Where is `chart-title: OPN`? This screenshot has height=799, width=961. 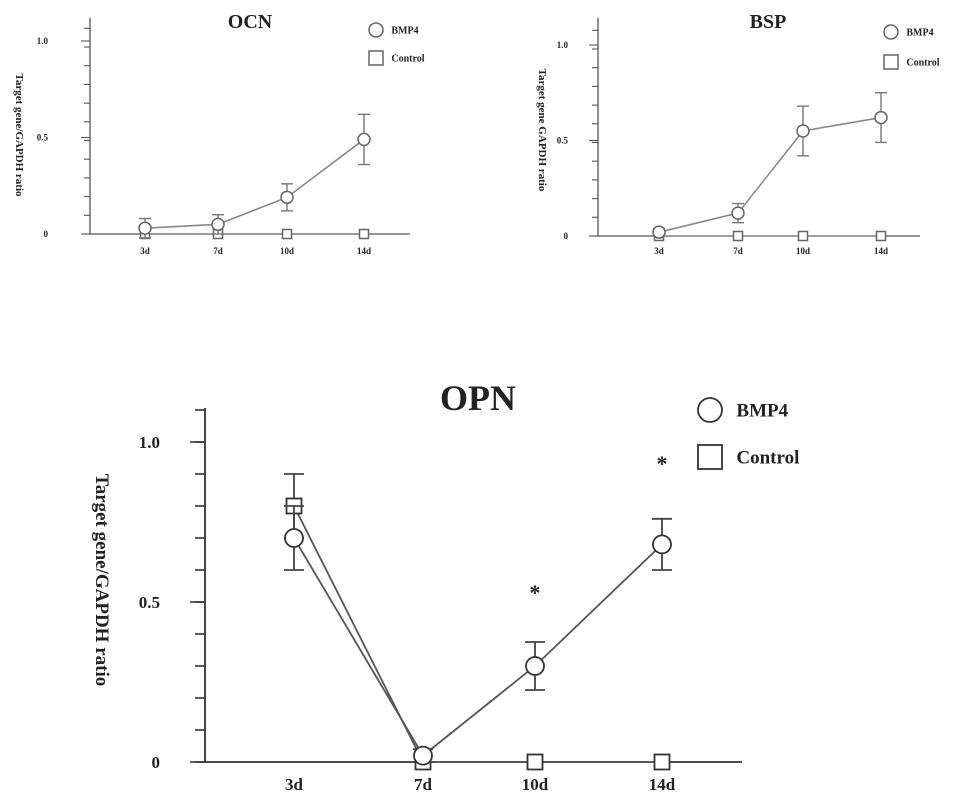
chart-title: OPN is located at coordinates (478, 398).